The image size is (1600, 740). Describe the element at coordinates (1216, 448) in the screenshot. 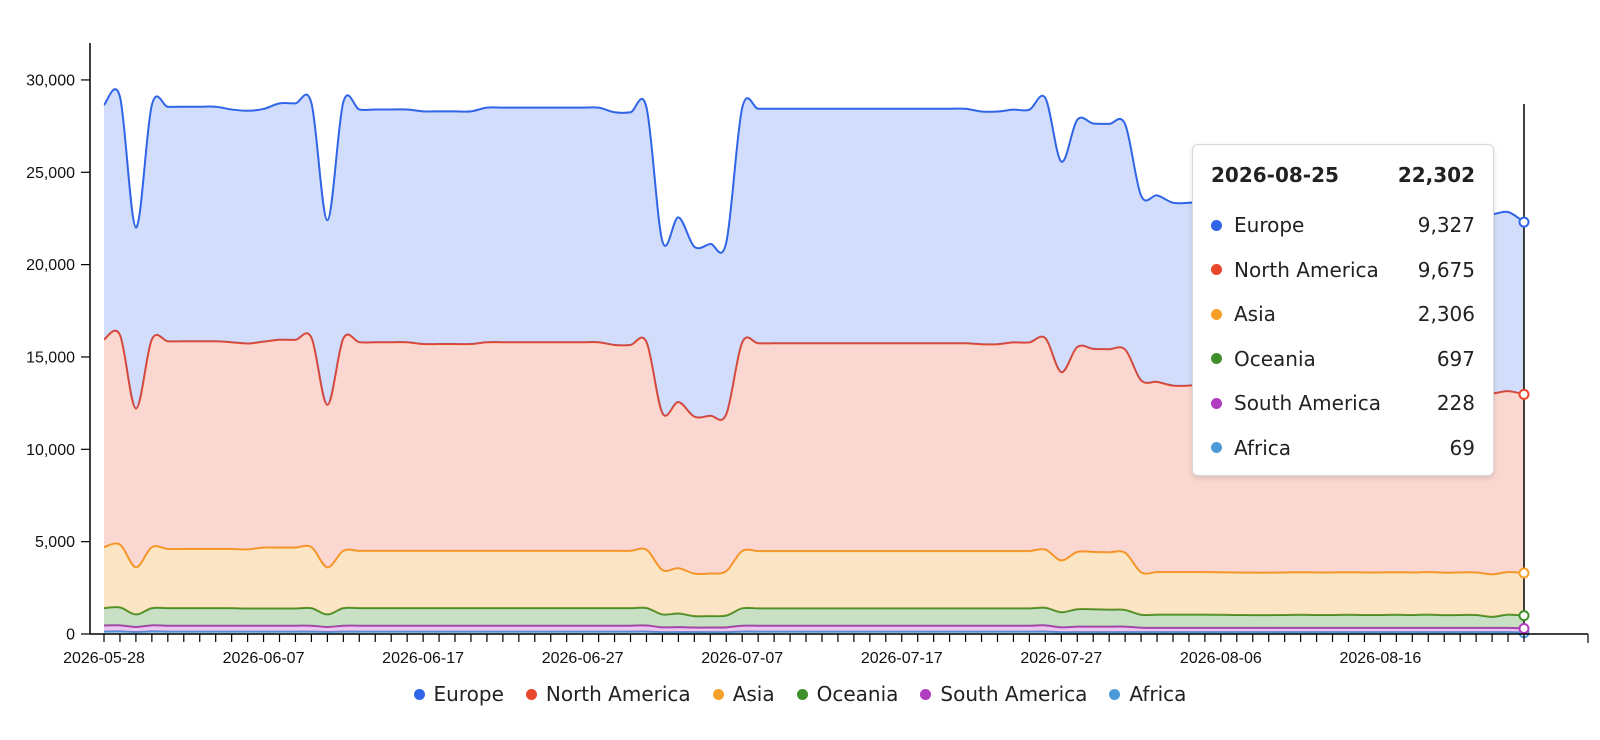

I see `africa-dot-icon` at that location.